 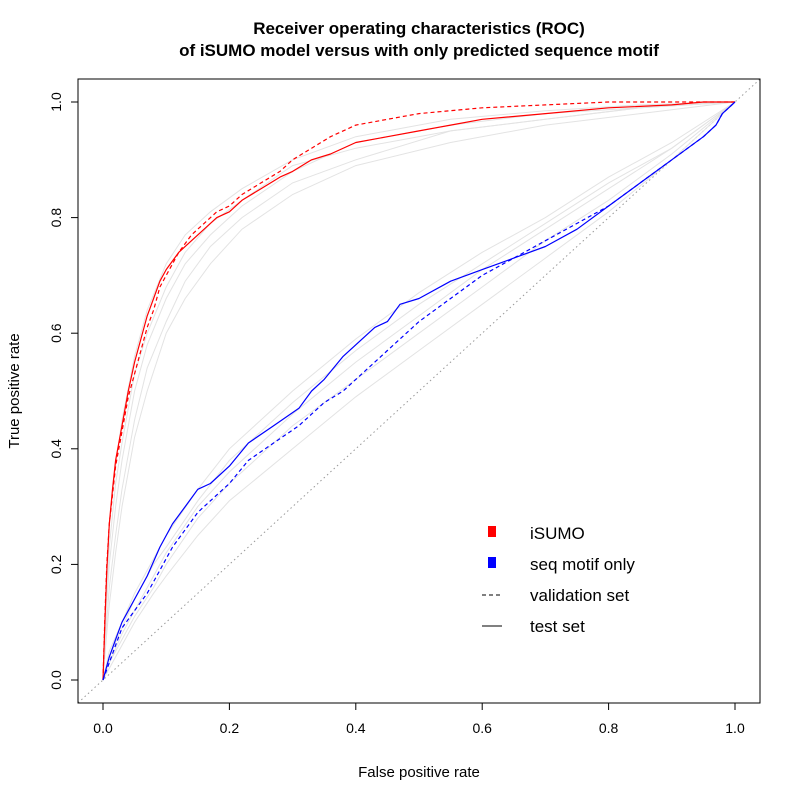 I want to click on title-line-1: Receiver operating characteristics (ROC), so click(x=419, y=28).